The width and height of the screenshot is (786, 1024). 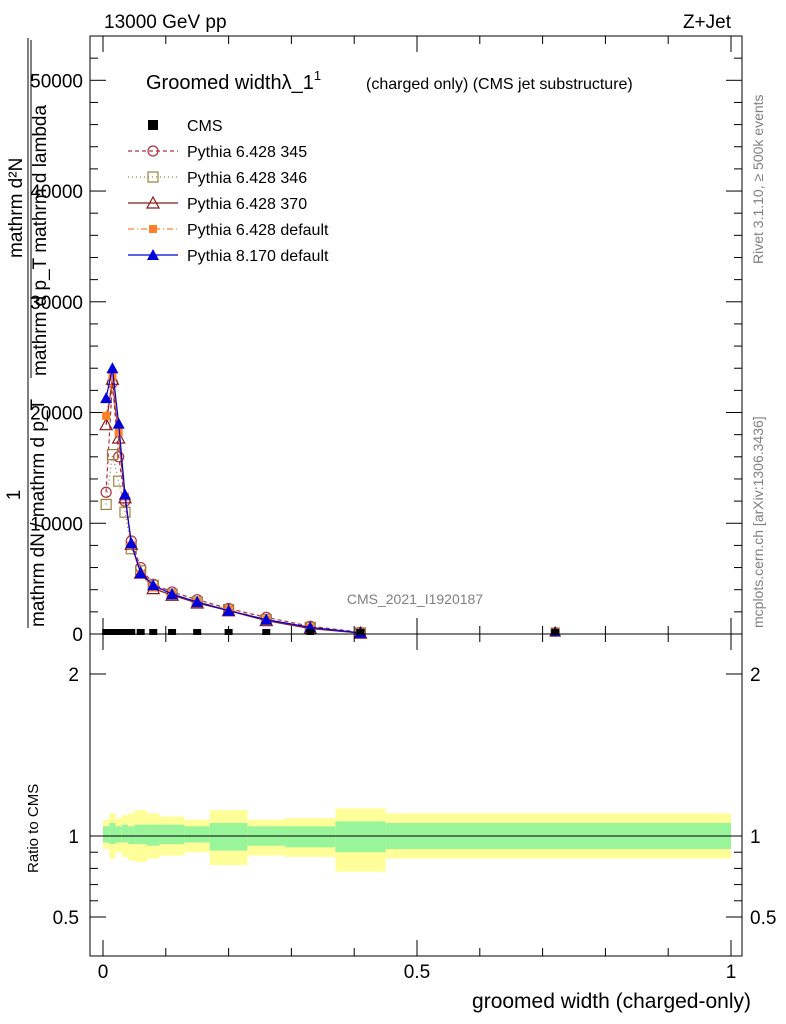 I want to click on legend-label: Pythia 6.428 default, so click(x=258, y=230).